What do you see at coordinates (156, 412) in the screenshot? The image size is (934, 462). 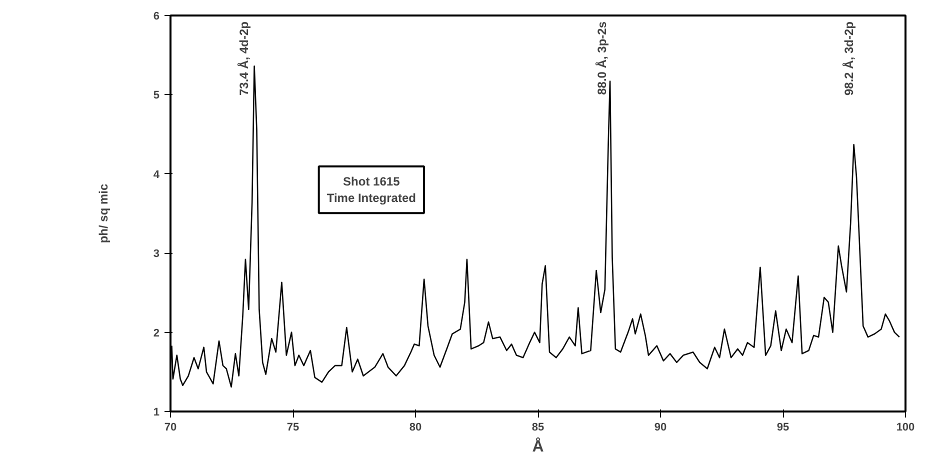 I see `y-tick-label: 1` at bounding box center [156, 412].